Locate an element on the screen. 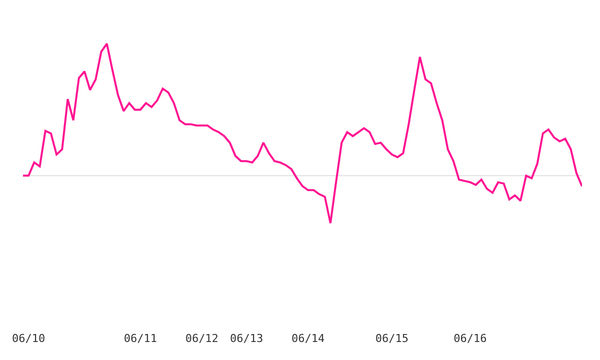  x-tick-label: 06/10 is located at coordinates (29, 338).